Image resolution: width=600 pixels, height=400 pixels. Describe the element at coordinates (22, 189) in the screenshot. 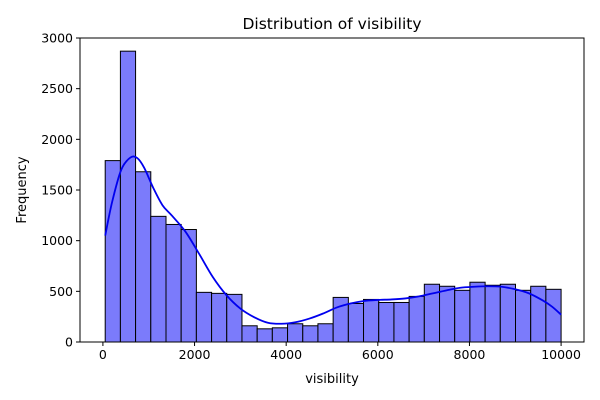

I see `y-axis-title: Frequency` at that location.